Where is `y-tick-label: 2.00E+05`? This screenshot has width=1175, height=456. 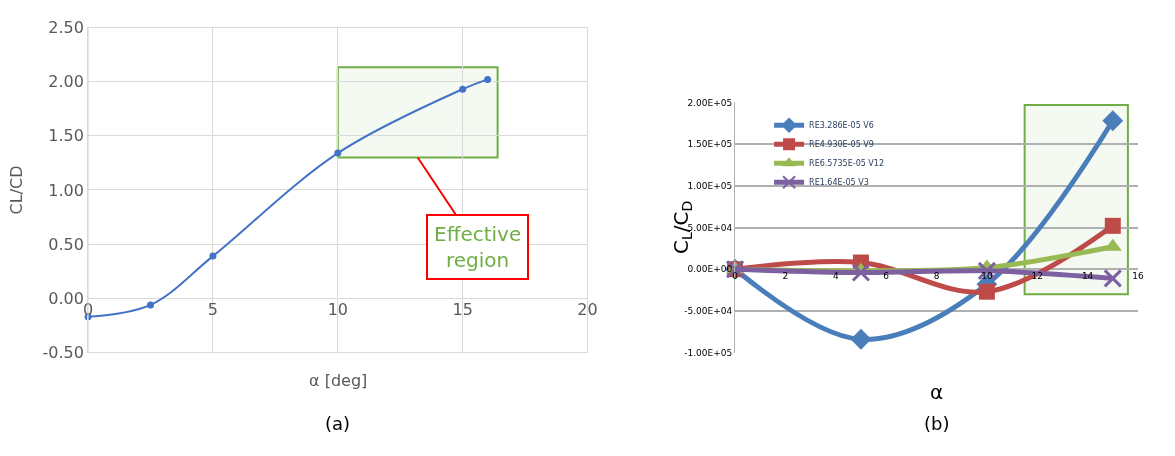
y-tick-label: 2.00E+05 is located at coordinates (710, 102).